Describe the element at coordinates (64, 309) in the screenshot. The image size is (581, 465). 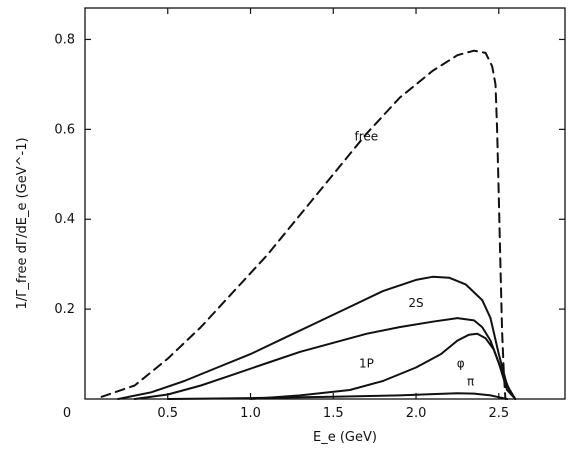
I see `y-tick-label: 0.2` at that location.